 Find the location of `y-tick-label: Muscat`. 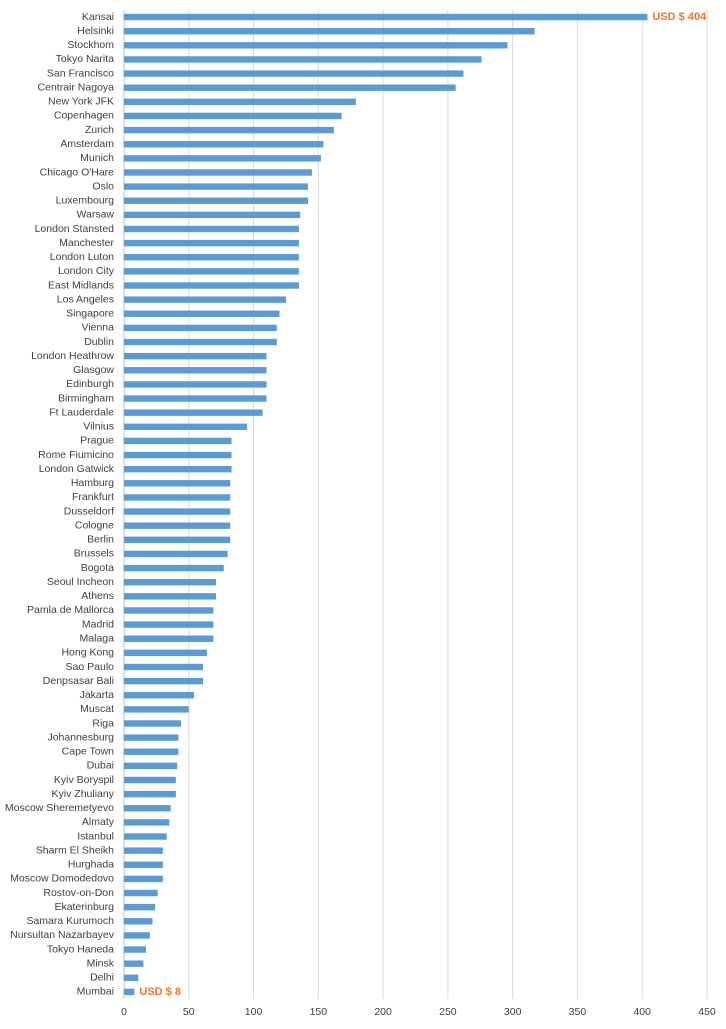

y-tick-label: Muscat is located at coordinates (97, 709).